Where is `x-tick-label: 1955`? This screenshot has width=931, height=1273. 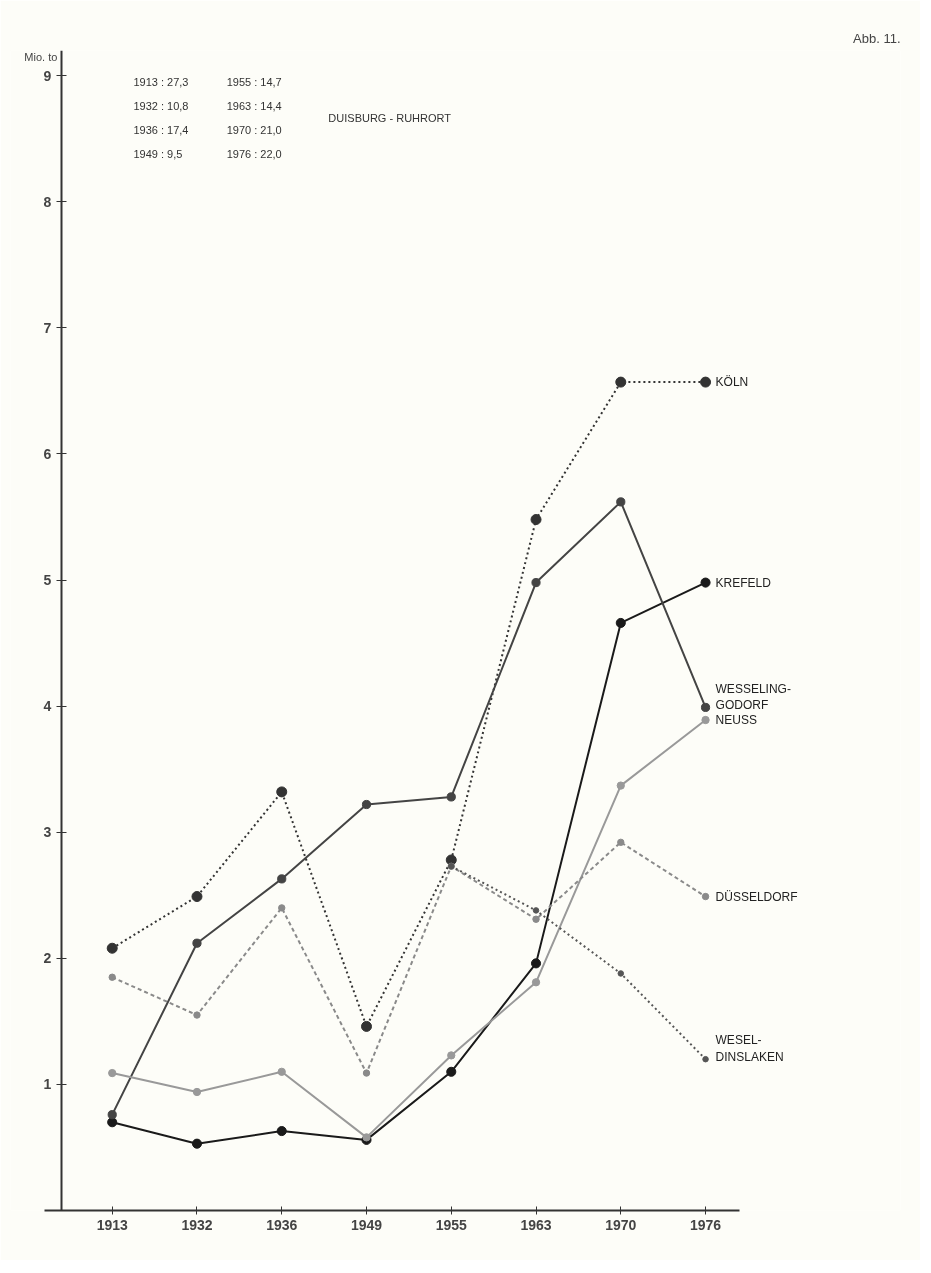
x-tick-label: 1955 is located at coordinates (451, 1224).